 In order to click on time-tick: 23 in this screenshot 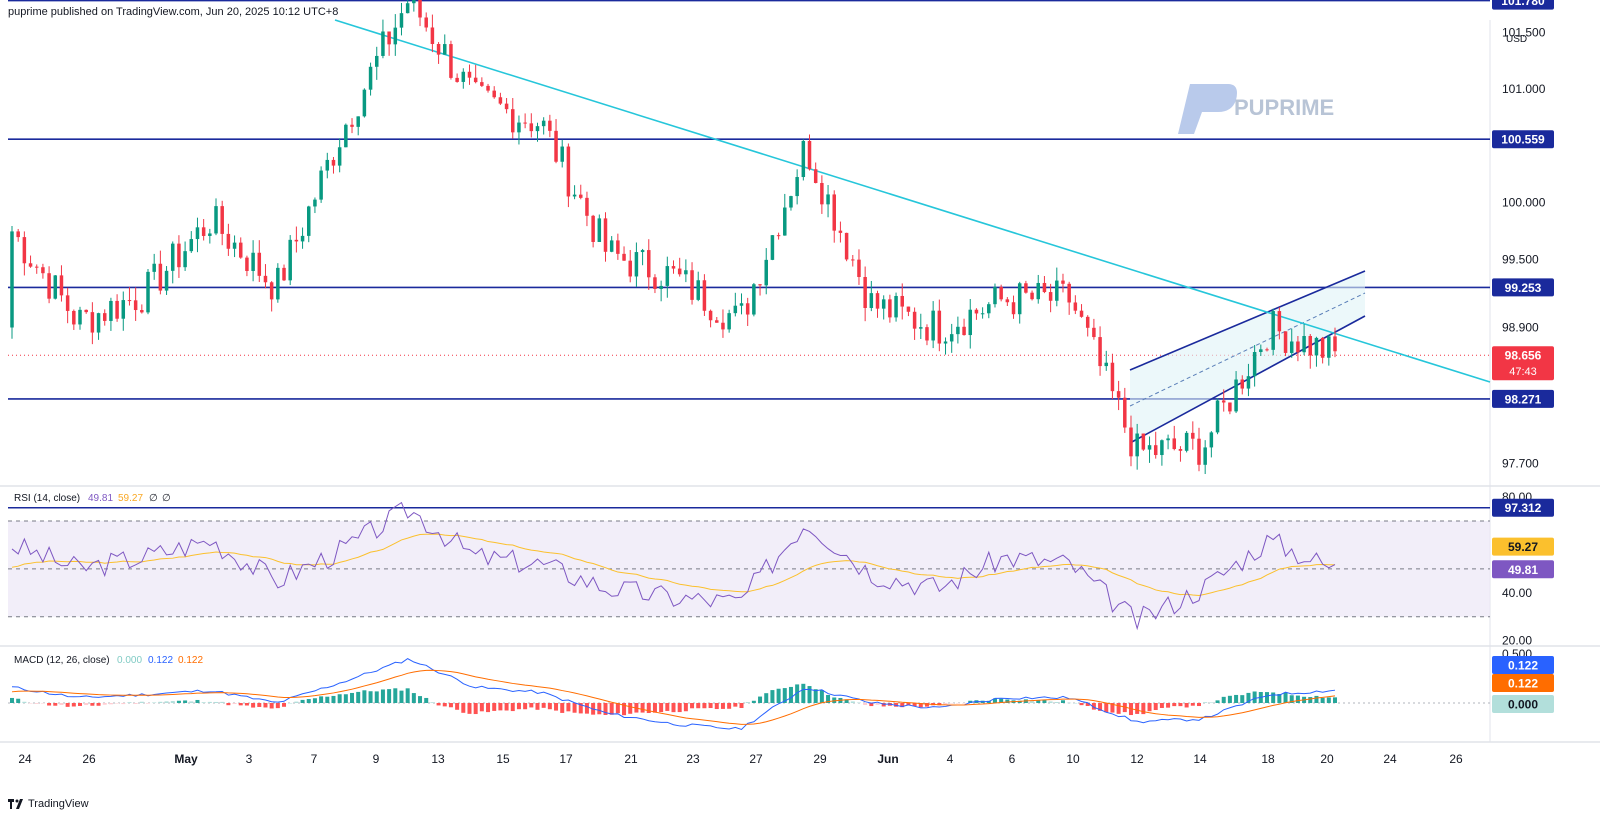, I will do `click(693, 759)`.